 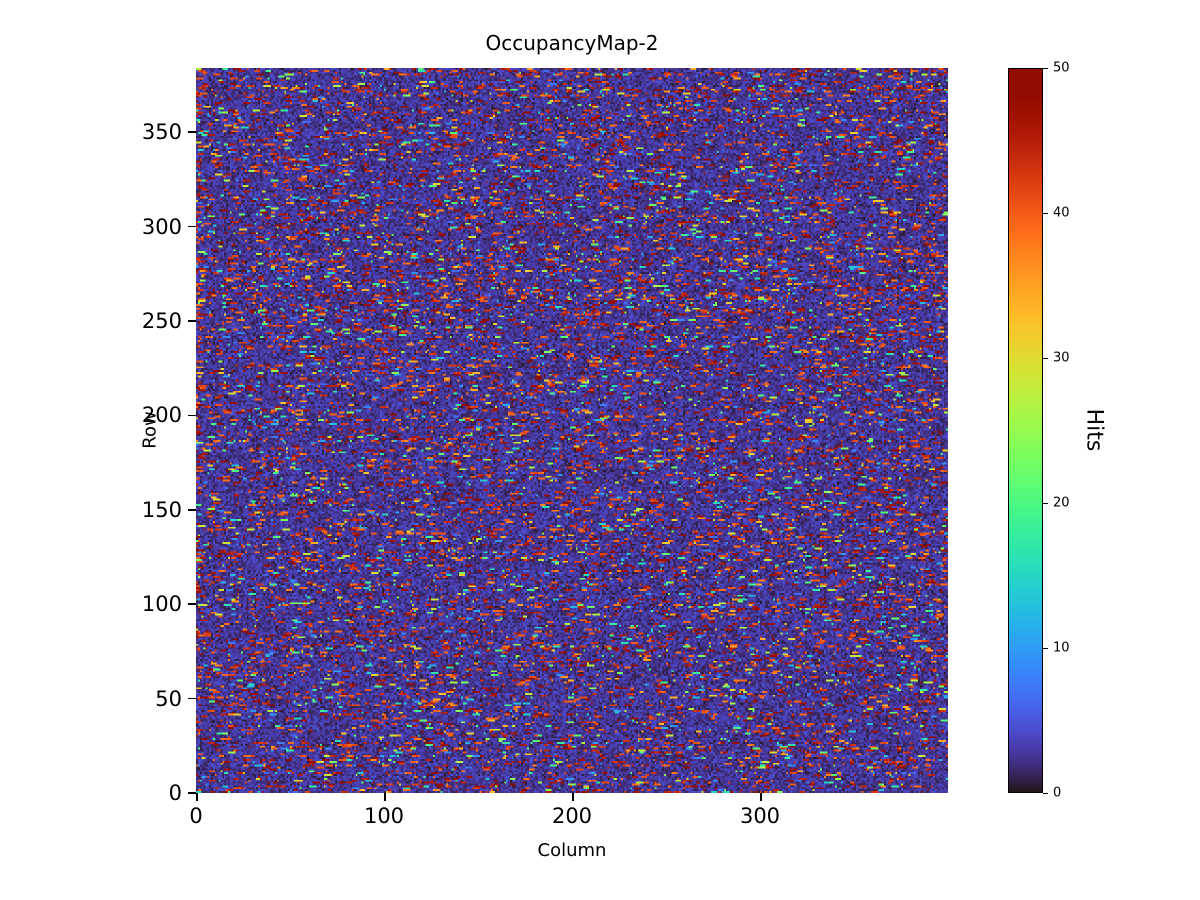 What do you see at coordinates (161, 132) in the screenshot?
I see `y-tick-label: 350` at bounding box center [161, 132].